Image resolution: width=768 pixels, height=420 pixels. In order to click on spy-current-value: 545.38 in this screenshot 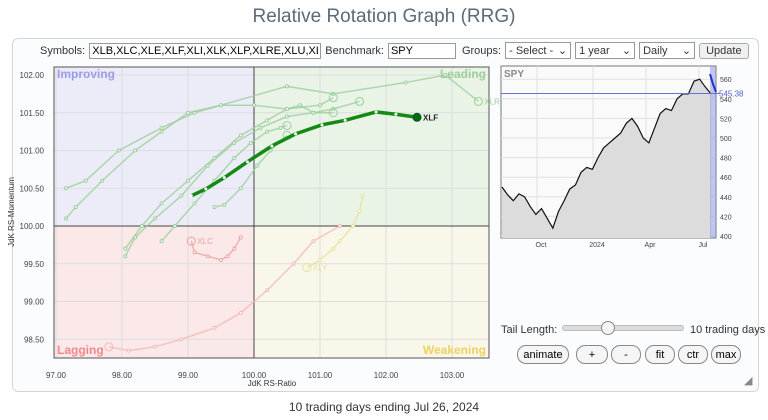, I will do `click(731, 94)`.